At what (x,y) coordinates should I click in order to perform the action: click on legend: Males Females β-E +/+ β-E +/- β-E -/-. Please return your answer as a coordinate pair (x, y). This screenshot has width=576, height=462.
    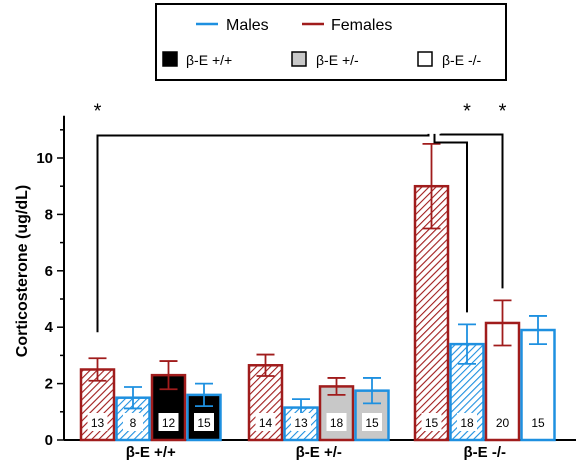
    Looking at the image, I should click on (331, 42).